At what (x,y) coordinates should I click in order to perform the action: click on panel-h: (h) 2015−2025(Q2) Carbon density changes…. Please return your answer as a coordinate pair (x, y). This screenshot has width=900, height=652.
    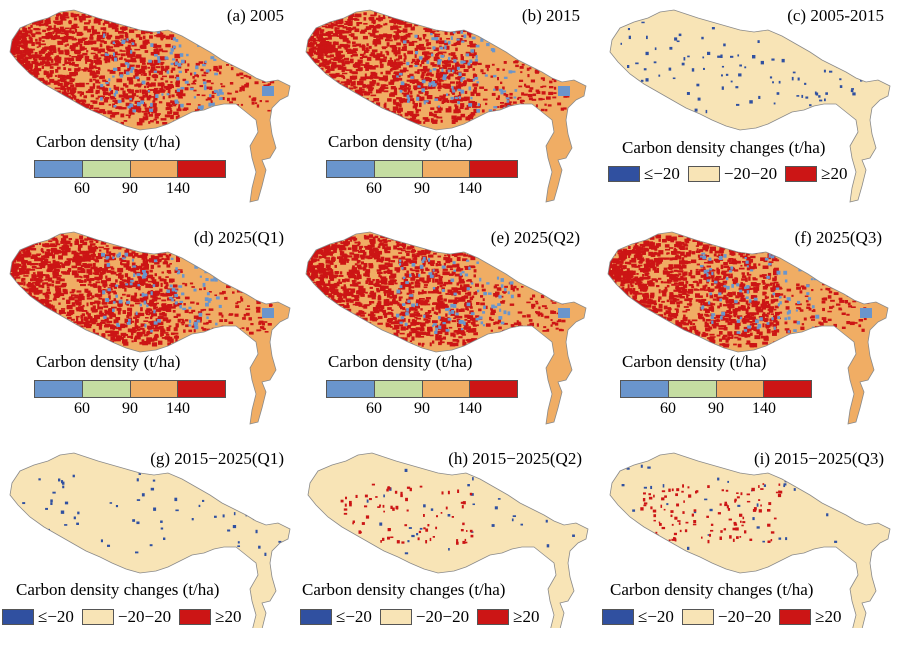
    Looking at the image, I should click on (448, 547).